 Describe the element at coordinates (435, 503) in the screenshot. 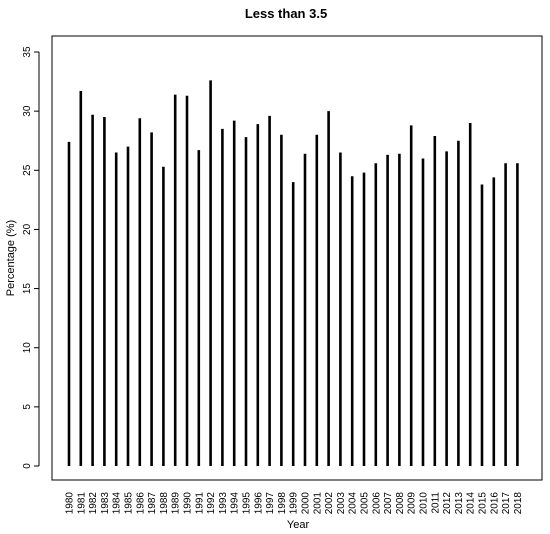

I see `x-tick-label: 2011` at that location.